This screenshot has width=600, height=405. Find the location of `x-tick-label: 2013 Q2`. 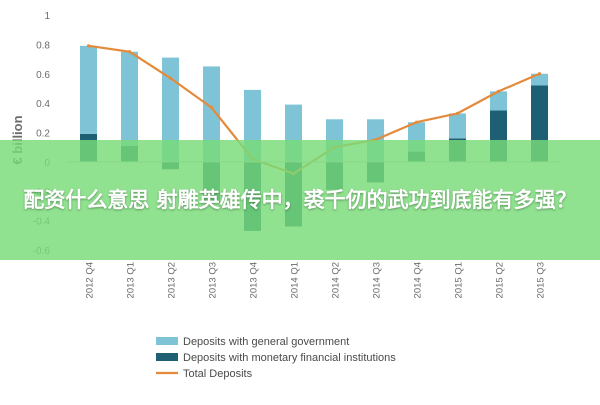

x-tick-label: 2013 Q2 is located at coordinates (172, 280).